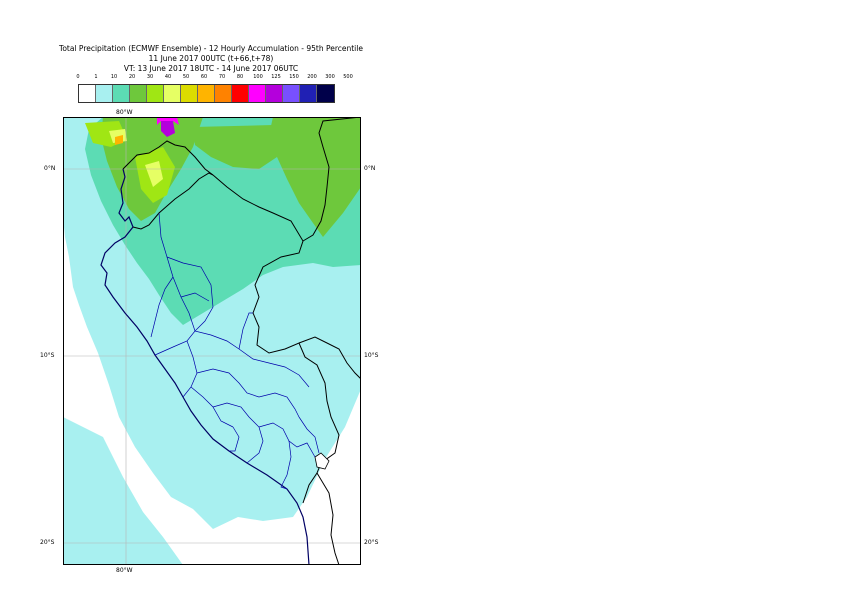 The width and height of the screenshot is (842, 596). What do you see at coordinates (294, 77) in the screenshot?
I see `legend-threshold-label: 150` at bounding box center [294, 77].